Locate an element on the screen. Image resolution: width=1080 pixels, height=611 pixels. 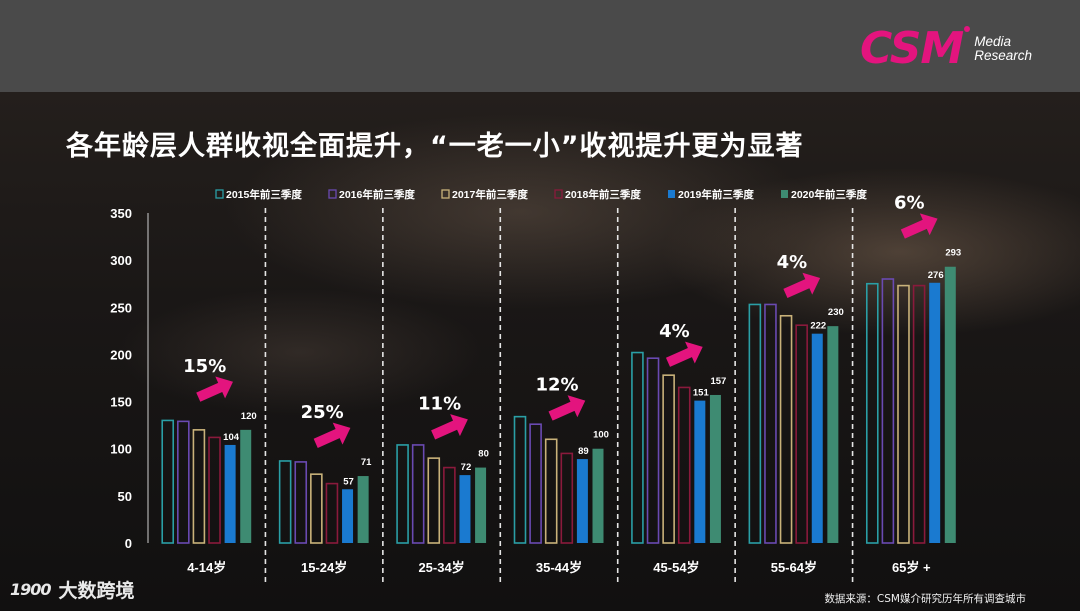
legend-label: 2015年前三季度 is located at coordinates (264, 194).